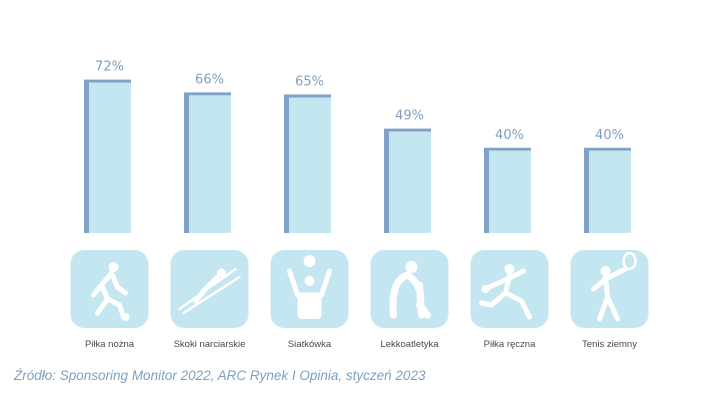 This screenshot has height=407, width=713. Describe the element at coordinates (409, 344) in the screenshot. I see `category-label: Lekkoatletyka` at that location.